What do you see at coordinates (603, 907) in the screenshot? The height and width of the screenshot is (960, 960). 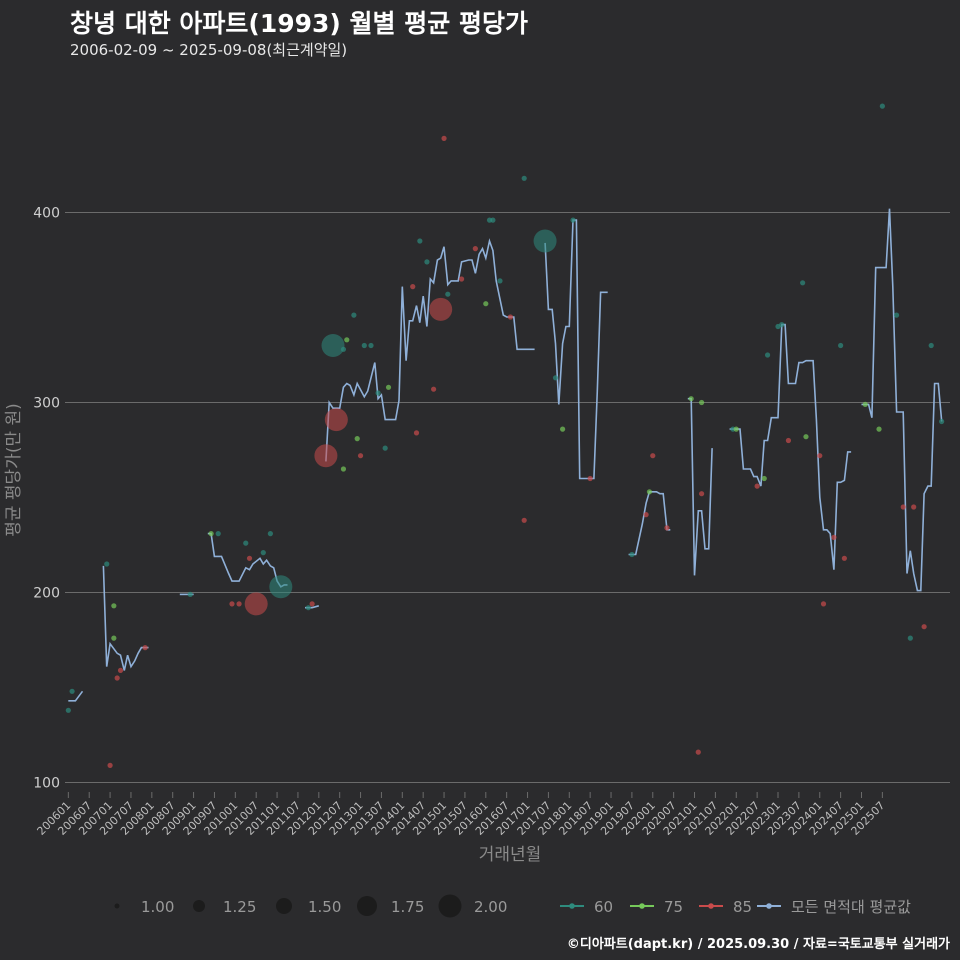 I see `color-legend-label: 60` at bounding box center [603, 907].